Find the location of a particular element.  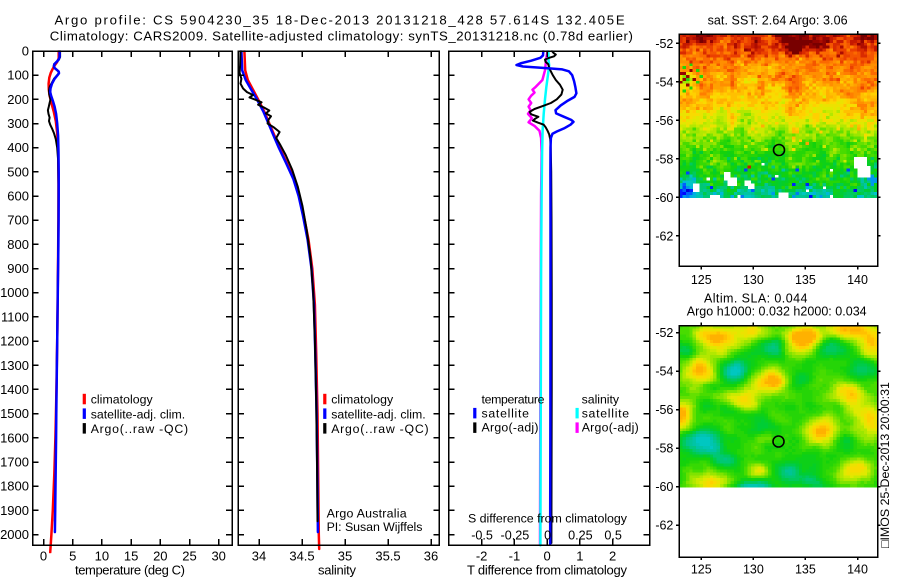

svg-text: Argo Australia is located at coordinates (367, 514).